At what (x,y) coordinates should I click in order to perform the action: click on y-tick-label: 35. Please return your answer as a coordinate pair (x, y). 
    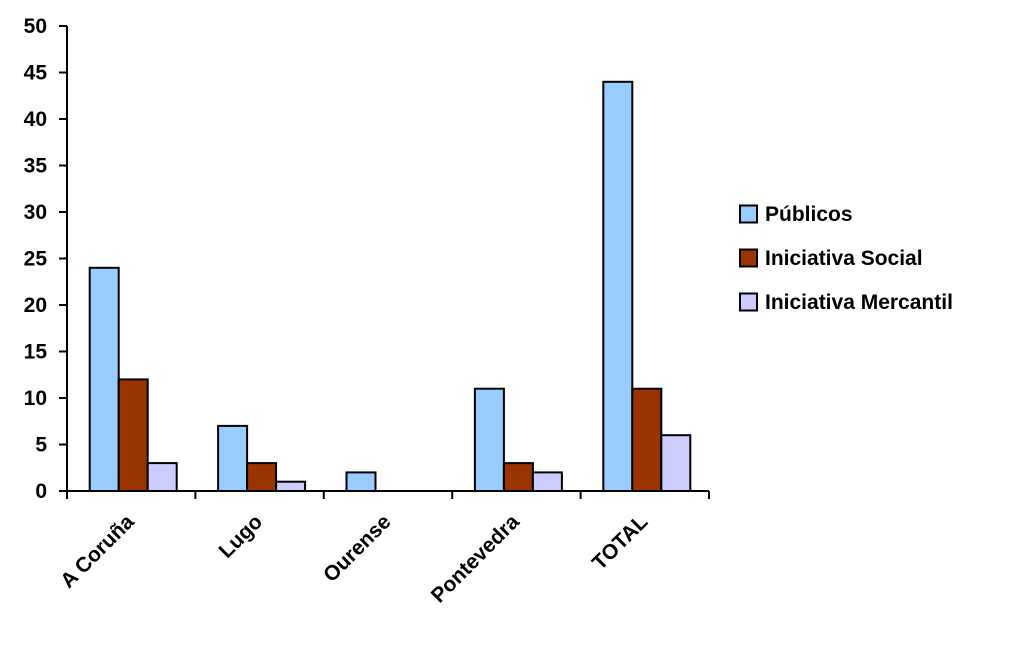
    Looking at the image, I should click on (36, 166).